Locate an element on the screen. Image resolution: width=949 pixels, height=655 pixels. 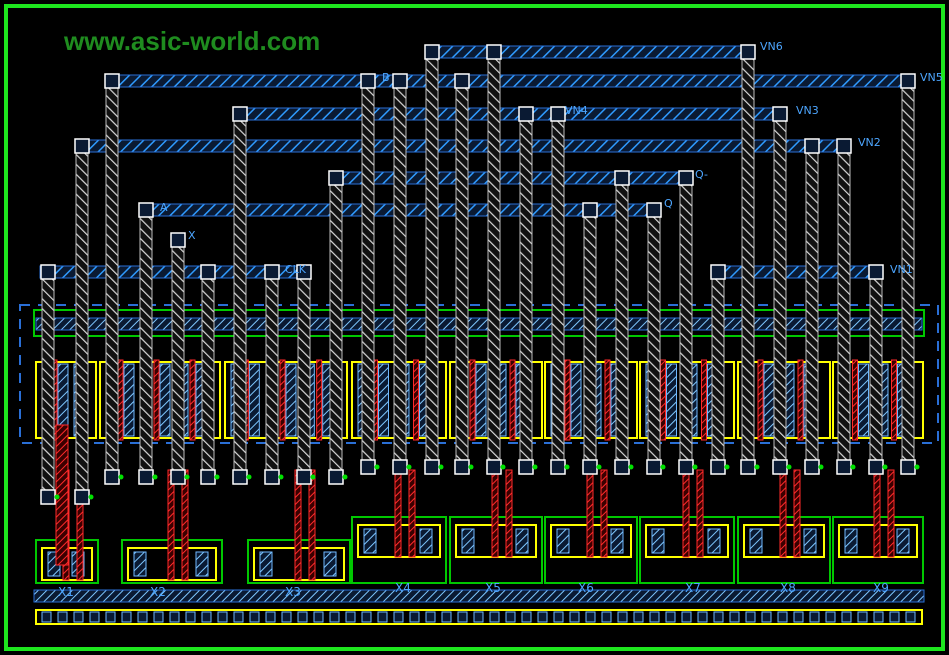
net-label-vn4: VN4 is located at coordinates (576, 110).